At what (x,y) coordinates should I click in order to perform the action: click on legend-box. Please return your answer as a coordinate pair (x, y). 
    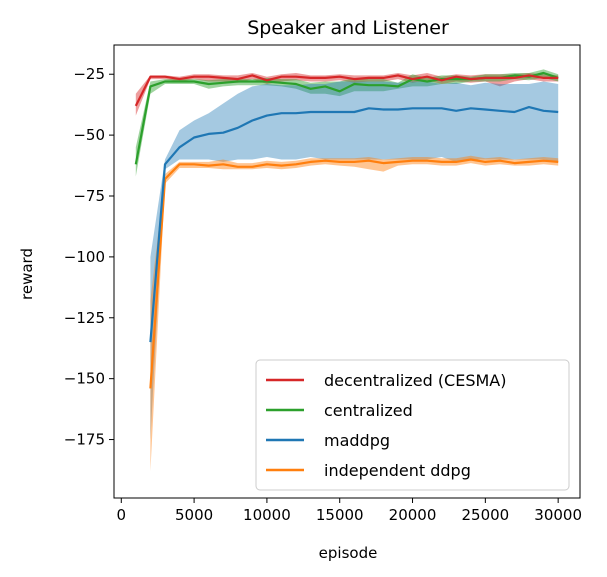
    Looking at the image, I should click on (412, 425).